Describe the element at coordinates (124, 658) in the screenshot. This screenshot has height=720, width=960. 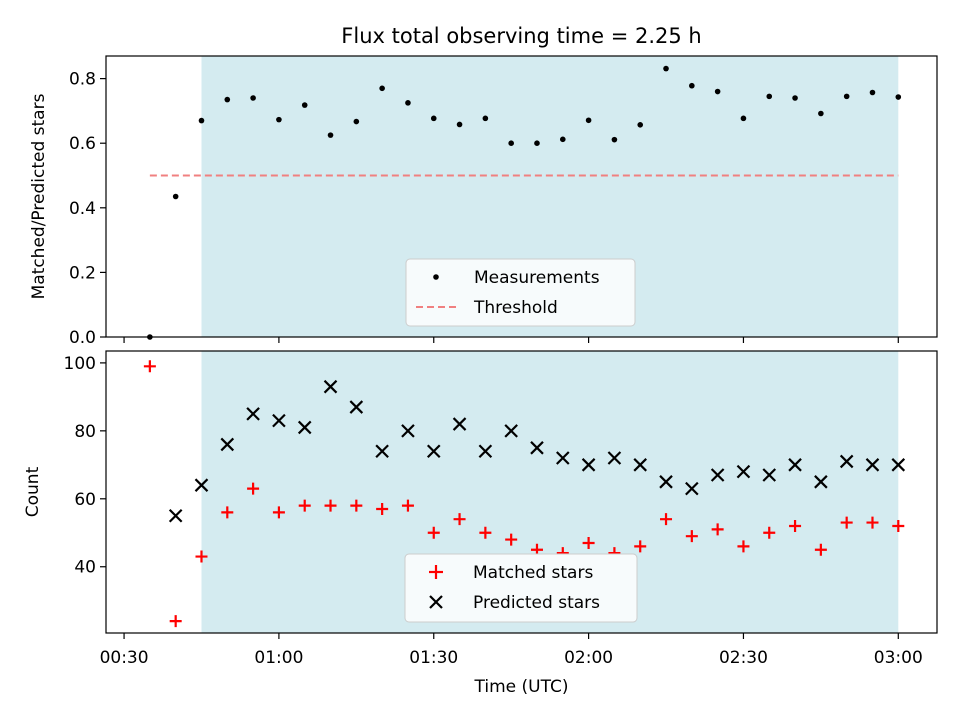
I see `x-tick-label: 00:30` at that location.